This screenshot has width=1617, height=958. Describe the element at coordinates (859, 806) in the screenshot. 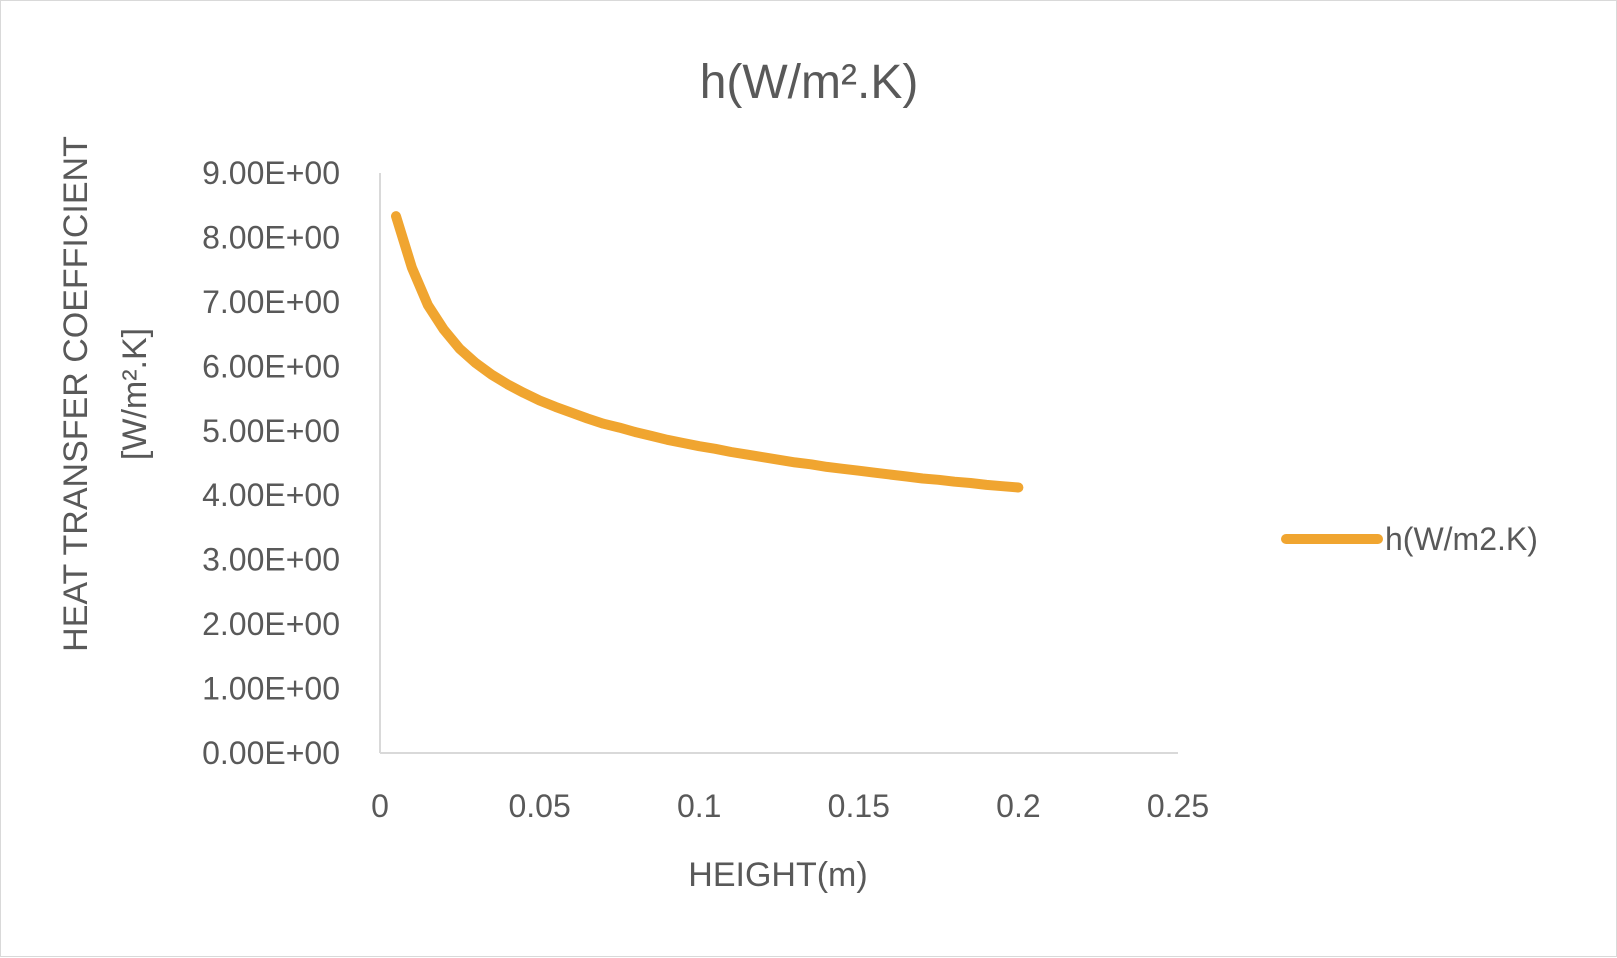

I see `x-tick-label: 0.15` at that location.